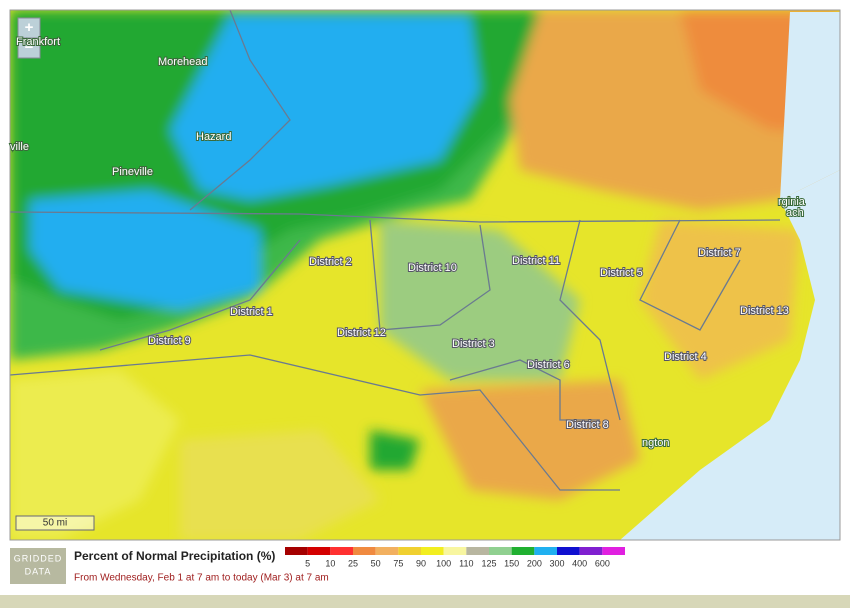 The width and height of the screenshot is (850, 613). What do you see at coordinates (792, 202) in the screenshot?
I see `place-label: rginia` at bounding box center [792, 202].